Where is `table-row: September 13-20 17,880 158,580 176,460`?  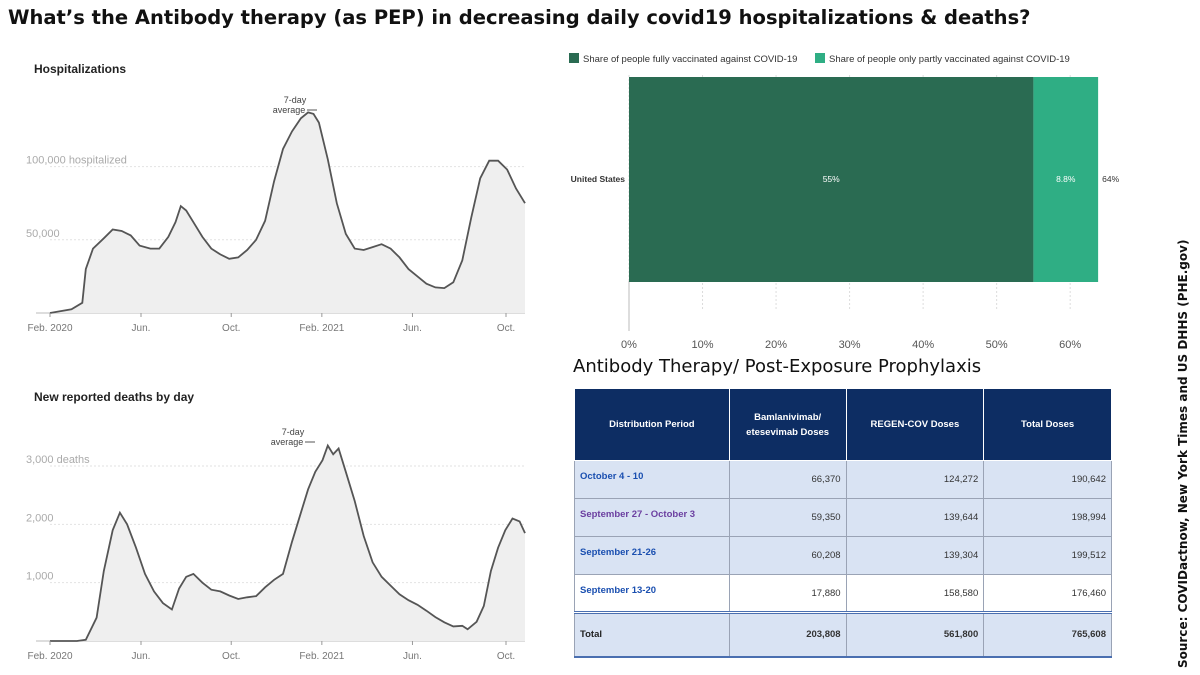 table-row: September 13-20 17,880 158,580 176,460 is located at coordinates (843, 593).